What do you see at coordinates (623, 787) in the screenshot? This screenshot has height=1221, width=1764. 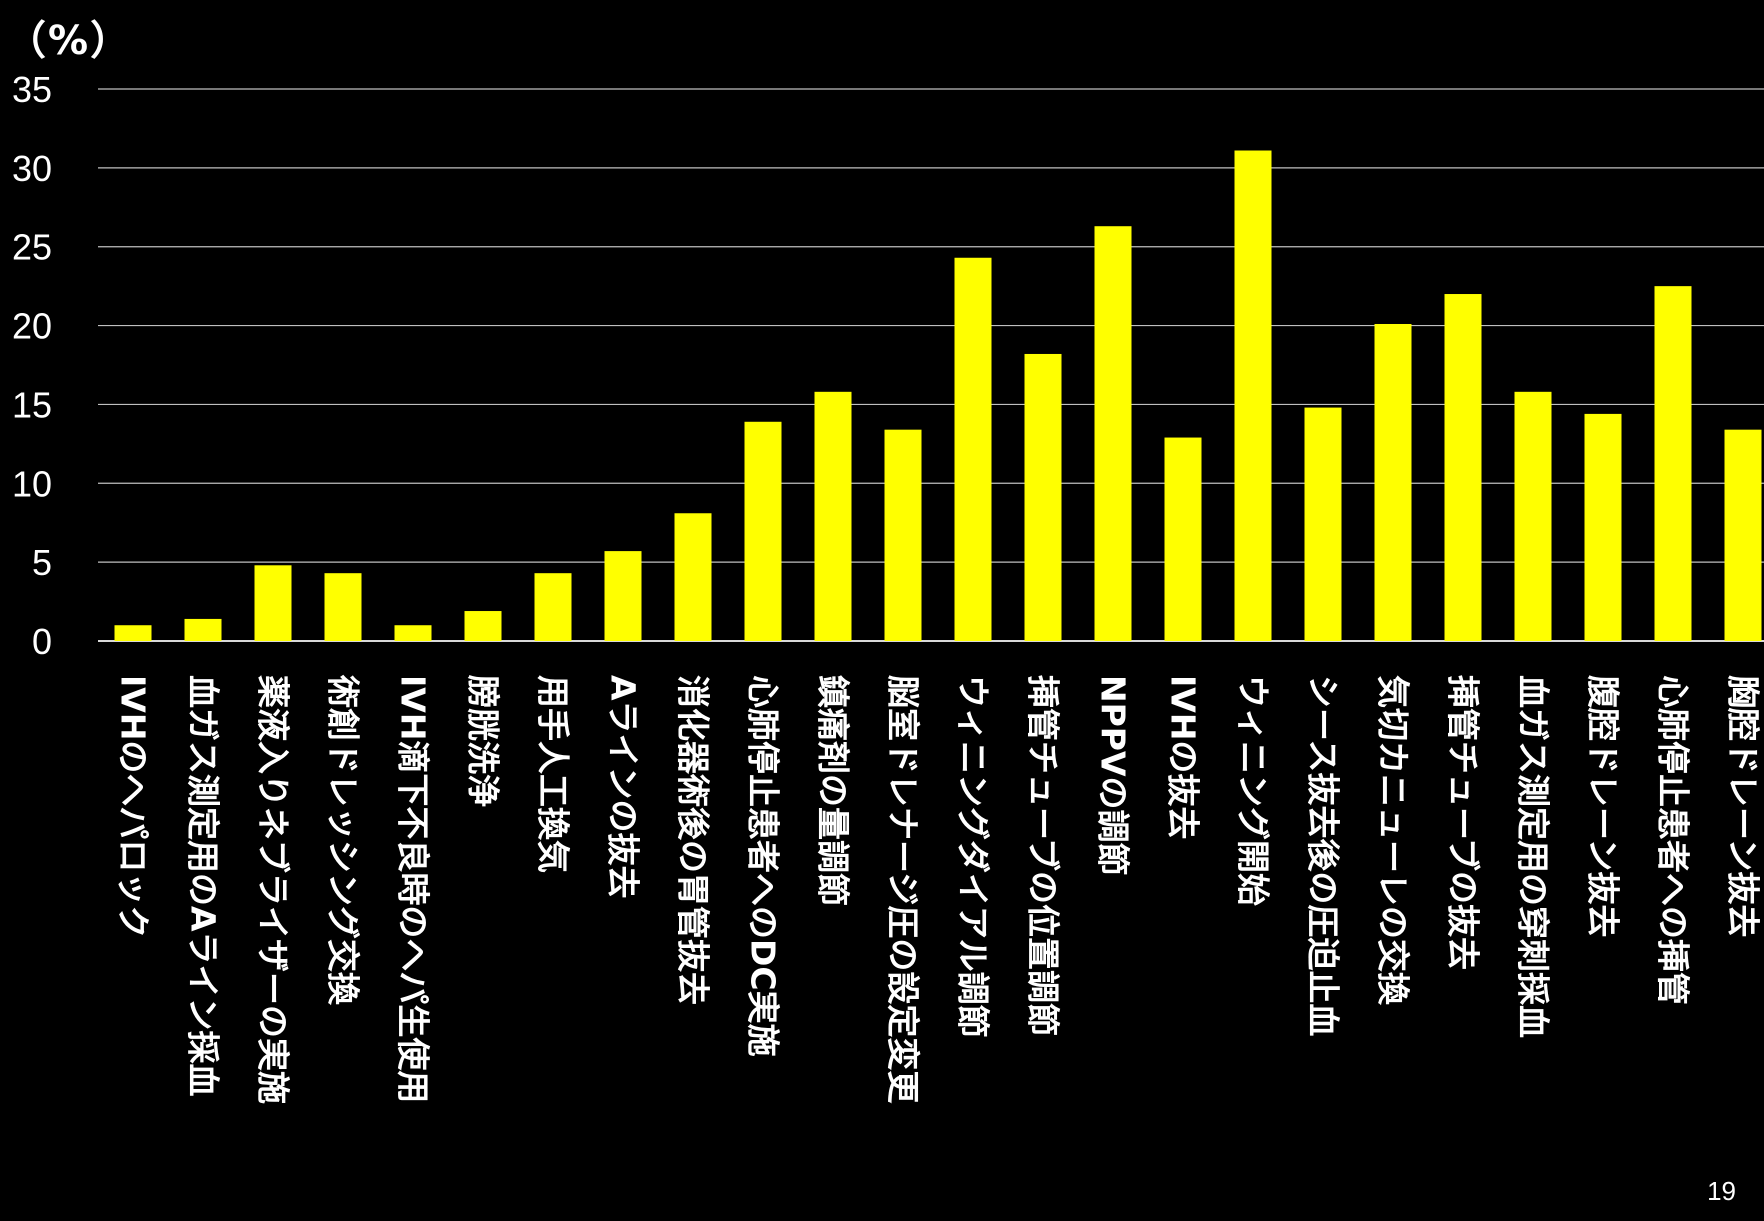 I see `x-category-label: Aラインの抜去` at bounding box center [623, 787].